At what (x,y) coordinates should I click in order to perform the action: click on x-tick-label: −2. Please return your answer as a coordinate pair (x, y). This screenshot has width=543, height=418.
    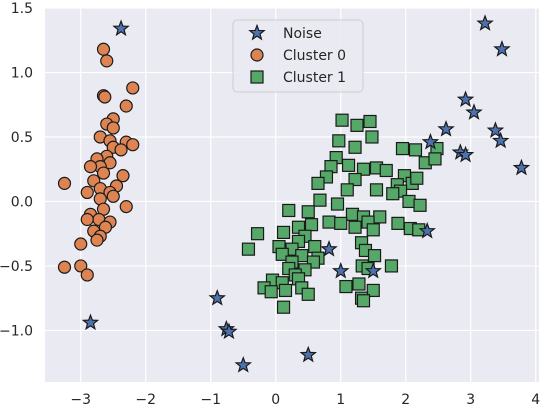
    Looking at the image, I should click on (145, 400).